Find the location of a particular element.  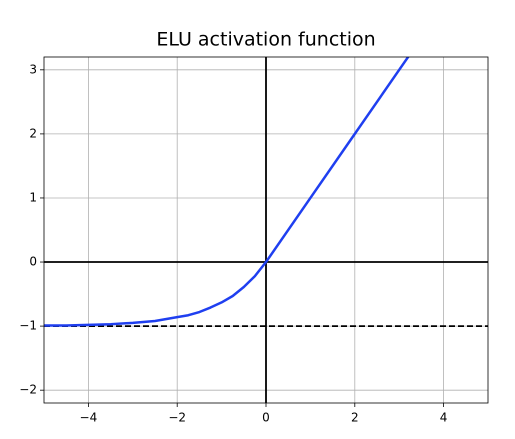

x-tick-label: −4 is located at coordinates (89, 418).